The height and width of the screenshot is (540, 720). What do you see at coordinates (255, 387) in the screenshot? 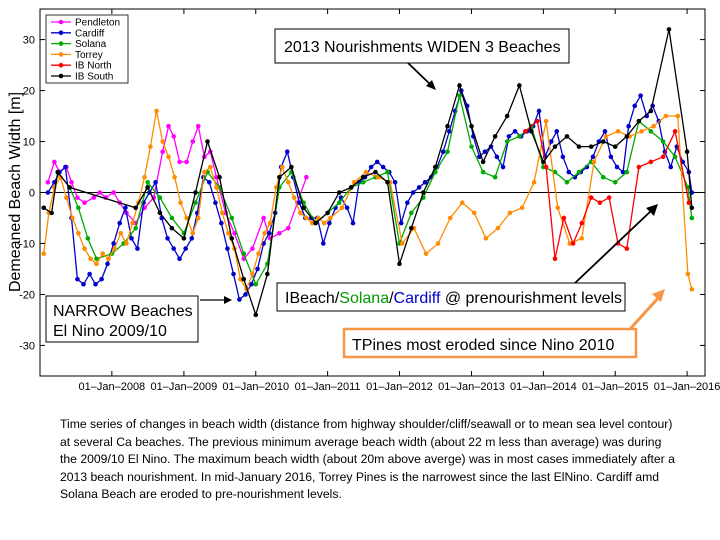
I see `x-tick-label: 01–Jan–2010` at bounding box center [255, 387].